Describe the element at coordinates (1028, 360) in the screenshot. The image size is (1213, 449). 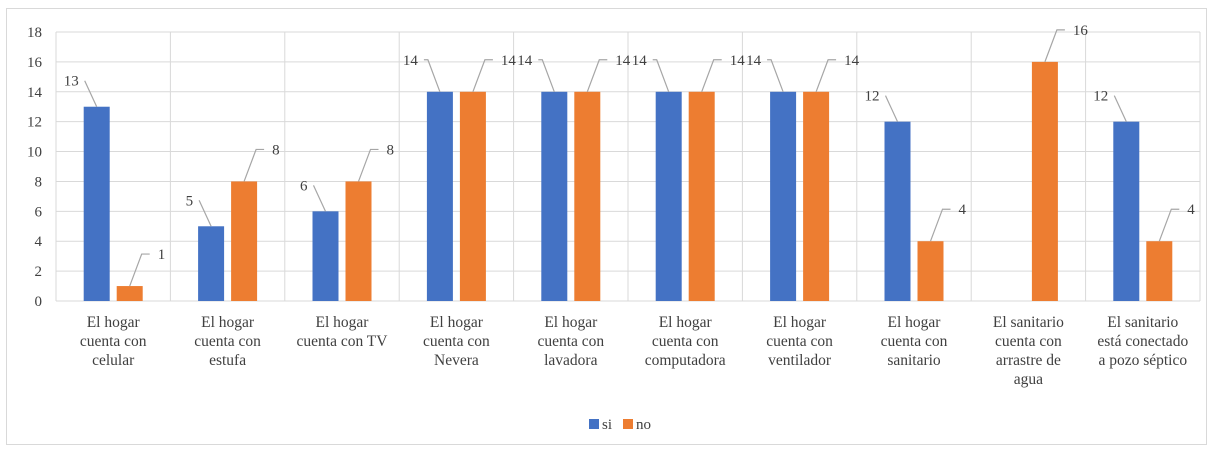
I see `x-category-label-line: arrastre de` at that location.